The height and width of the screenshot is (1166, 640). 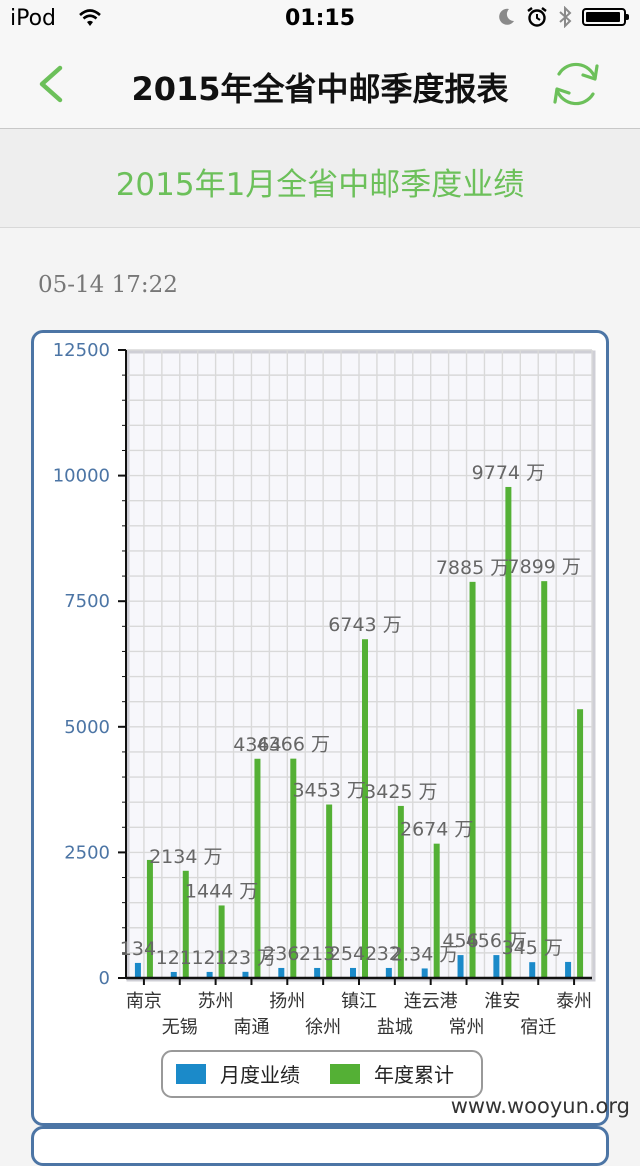 I want to click on data-label: 456, so click(x=460, y=941).